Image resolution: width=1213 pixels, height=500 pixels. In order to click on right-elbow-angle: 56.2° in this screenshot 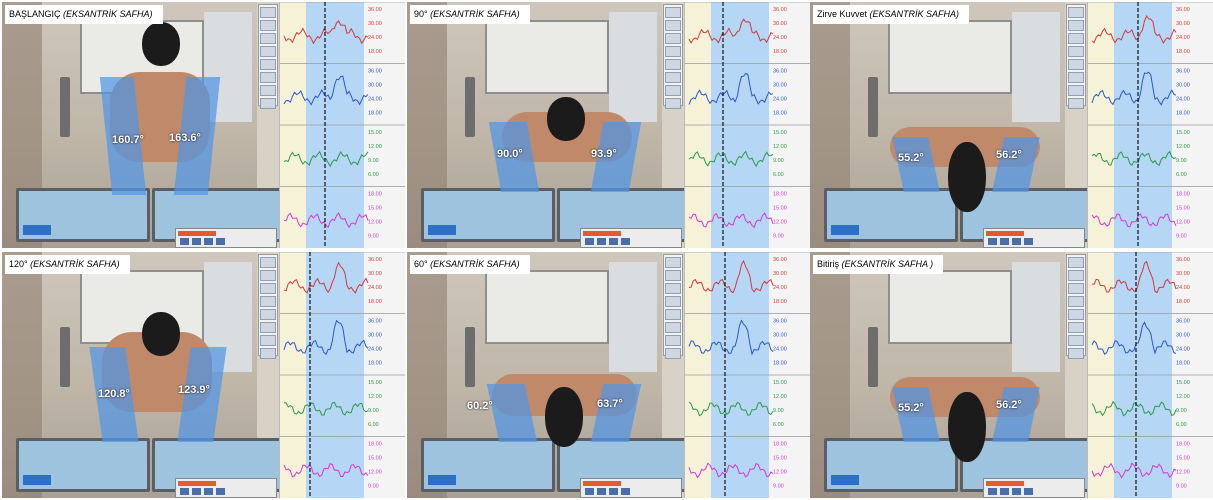, I will do `click(1009, 155)`.